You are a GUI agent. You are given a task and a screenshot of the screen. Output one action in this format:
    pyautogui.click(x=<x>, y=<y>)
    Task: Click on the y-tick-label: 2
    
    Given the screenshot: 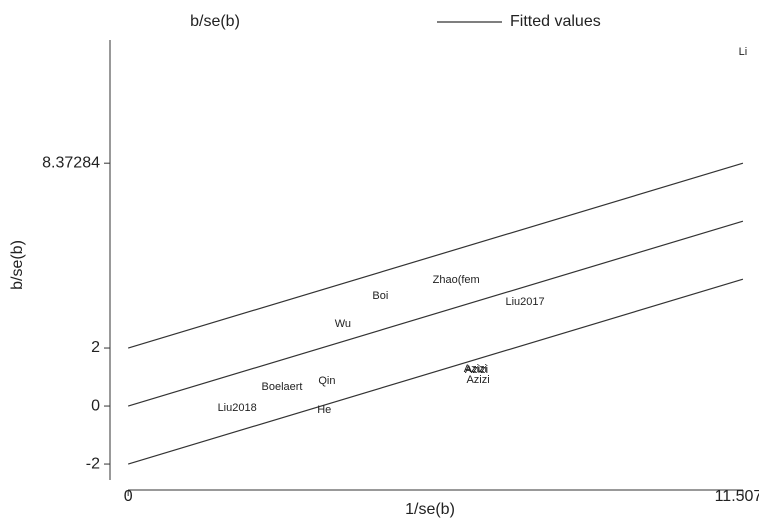 What is the action you would take?
    pyautogui.click(x=95, y=347)
    